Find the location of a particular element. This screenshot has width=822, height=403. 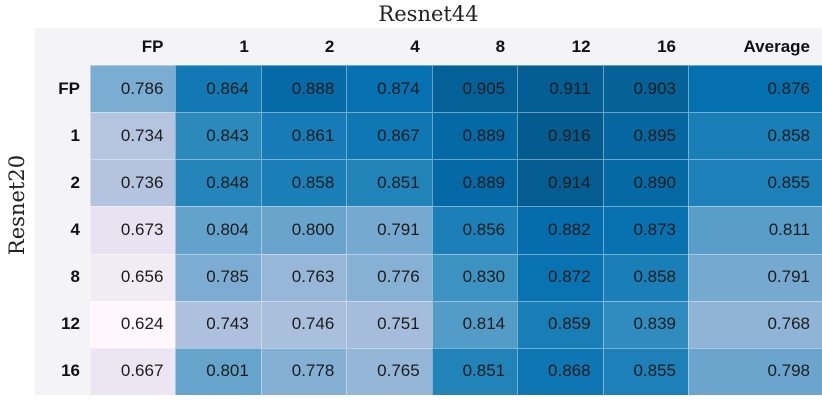

heatmap-cell: 0.867 is located at coordinates (389, 136).